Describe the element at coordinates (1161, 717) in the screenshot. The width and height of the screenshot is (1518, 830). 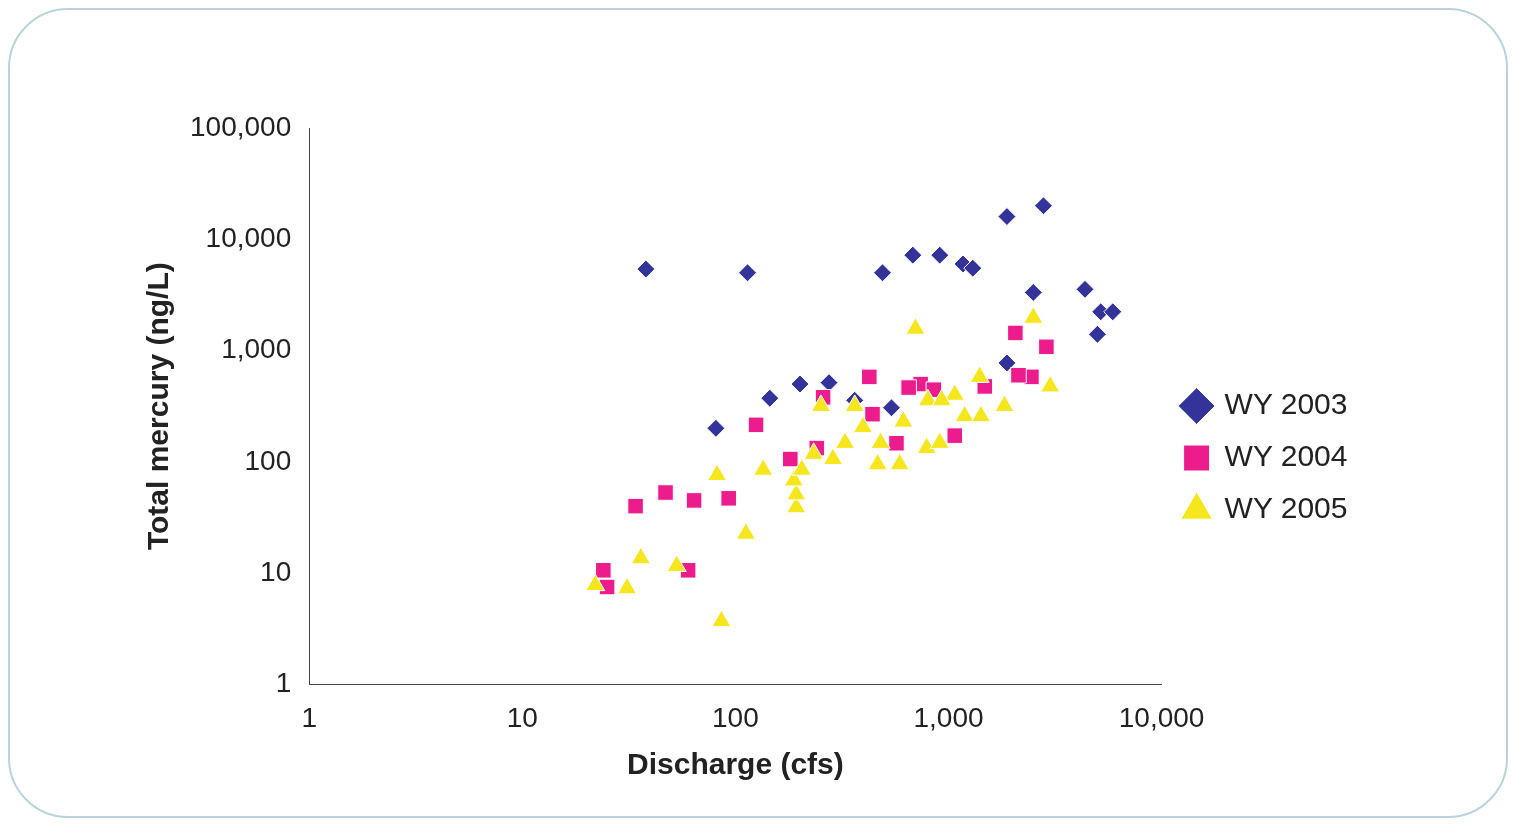
I see `x-tick-label: 10,000` at that location.